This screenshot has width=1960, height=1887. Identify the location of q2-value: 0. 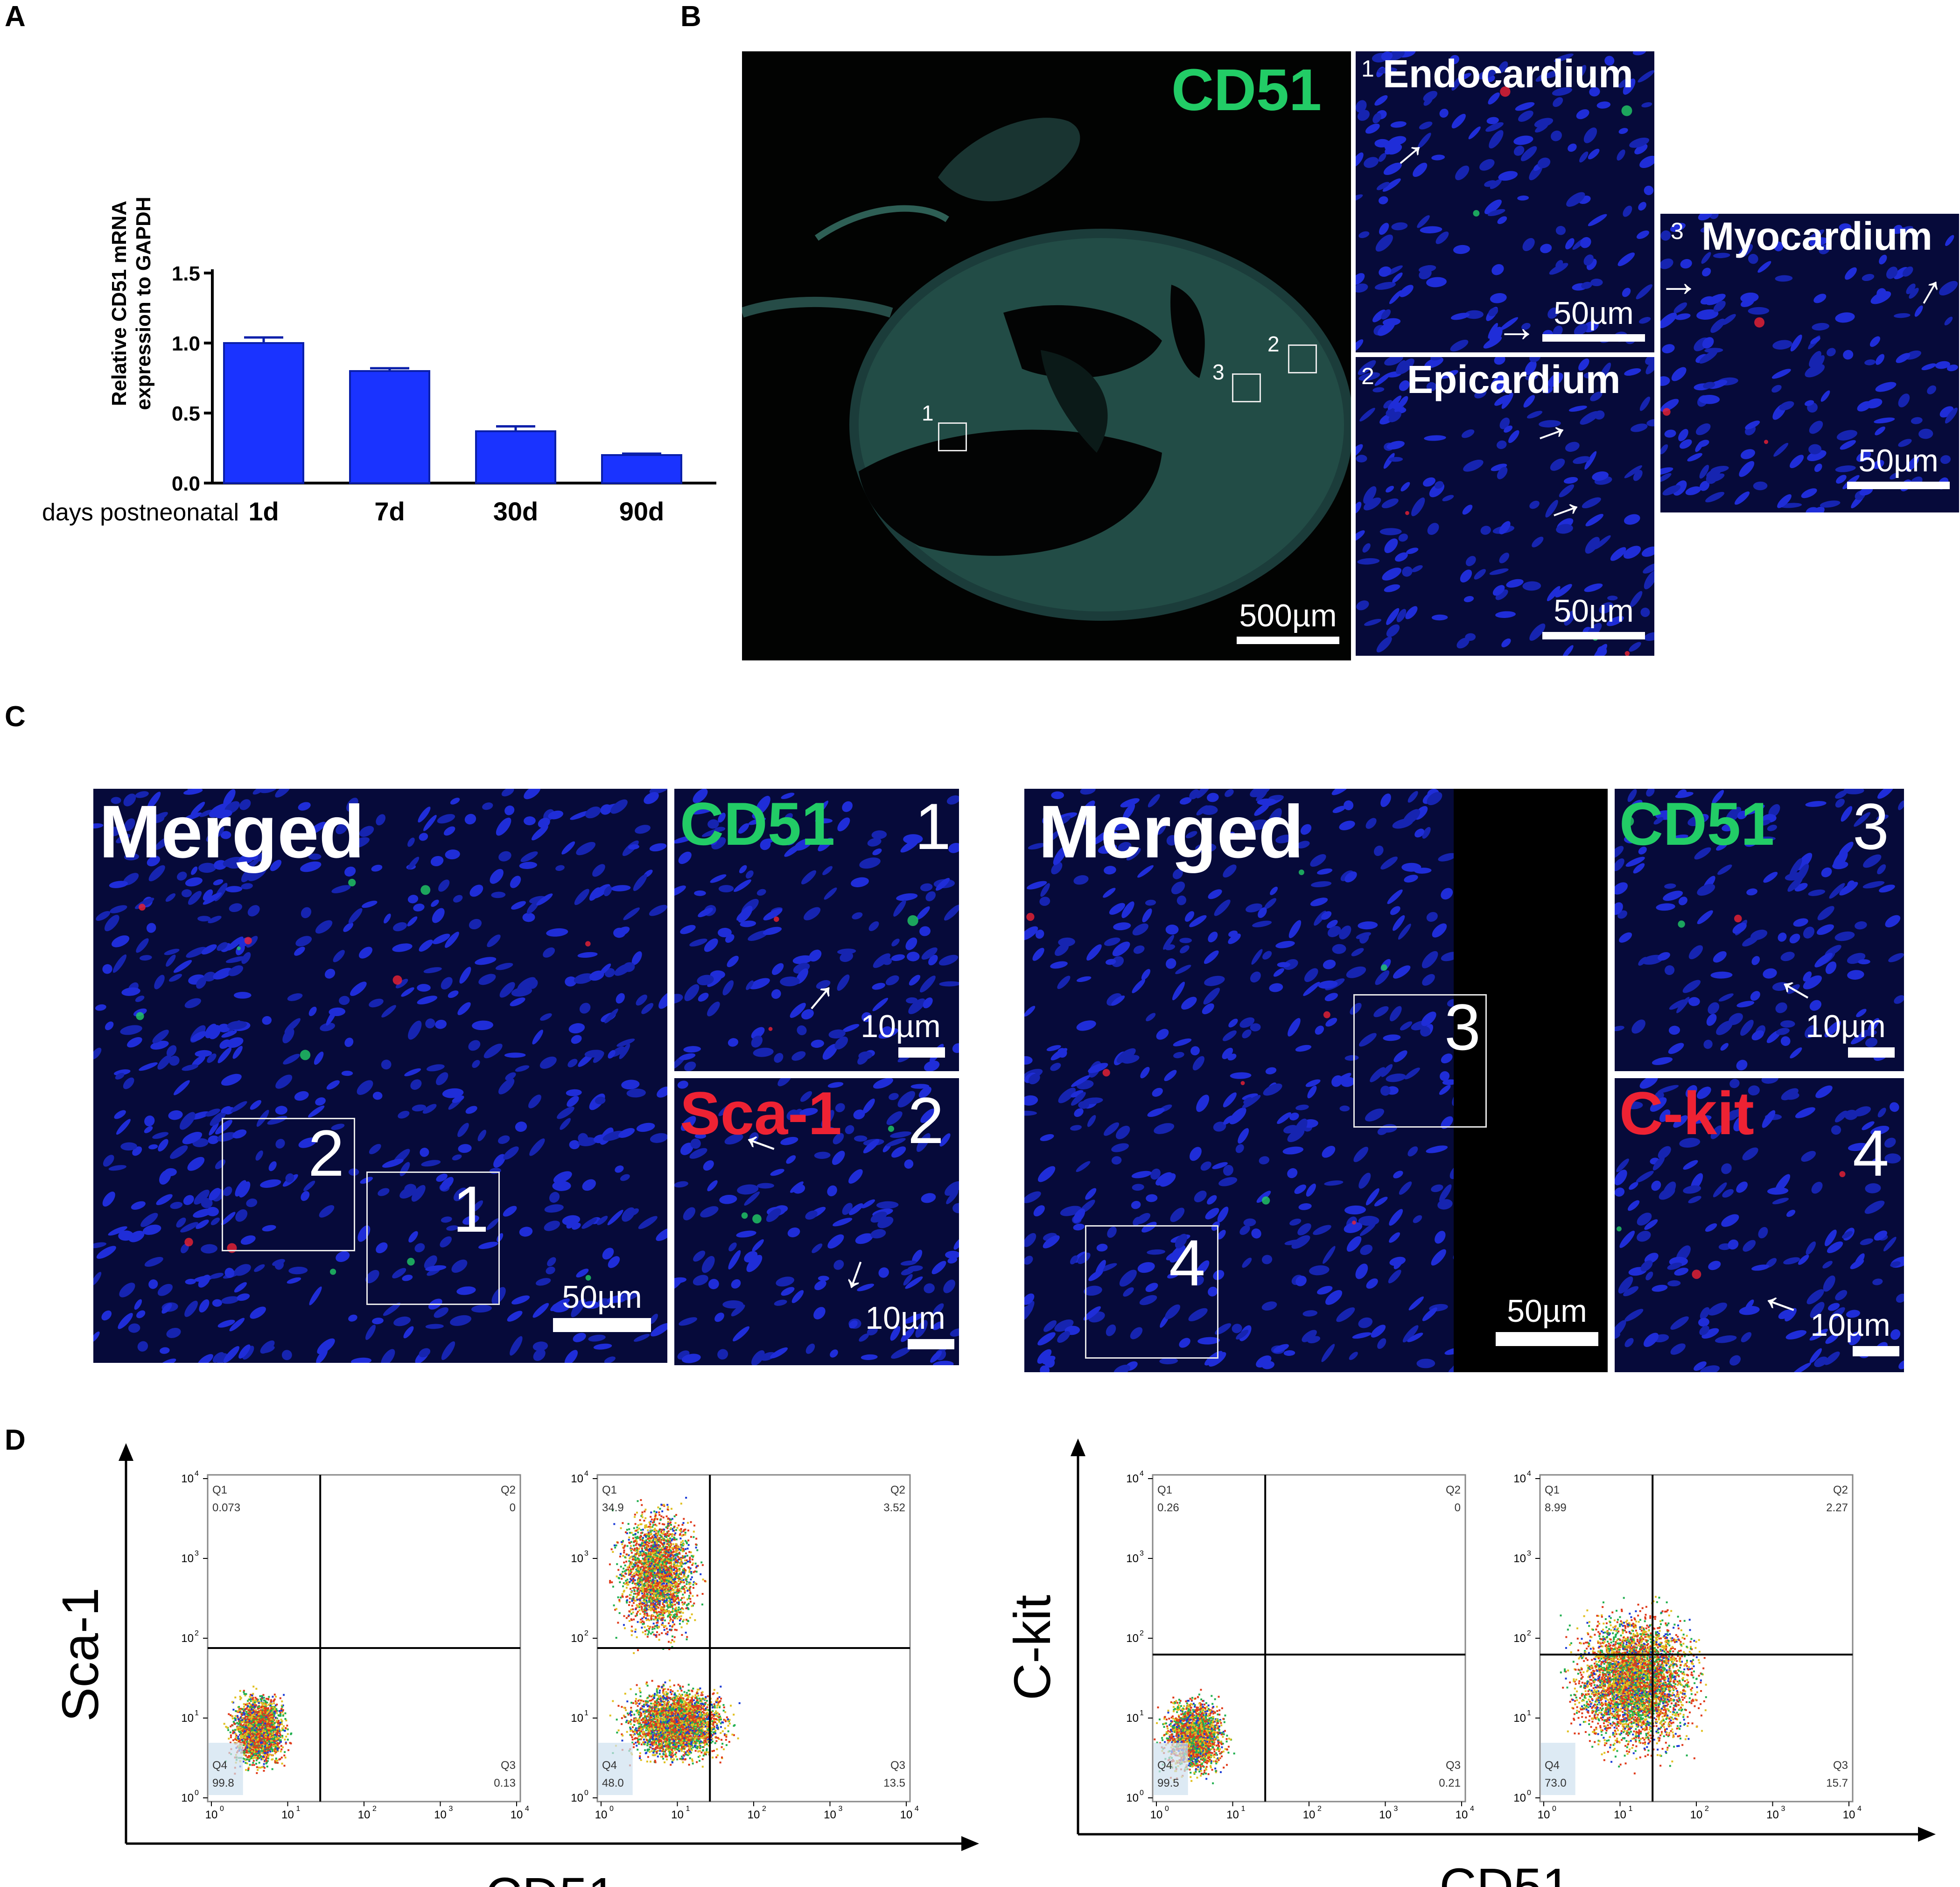
(513, 1507).